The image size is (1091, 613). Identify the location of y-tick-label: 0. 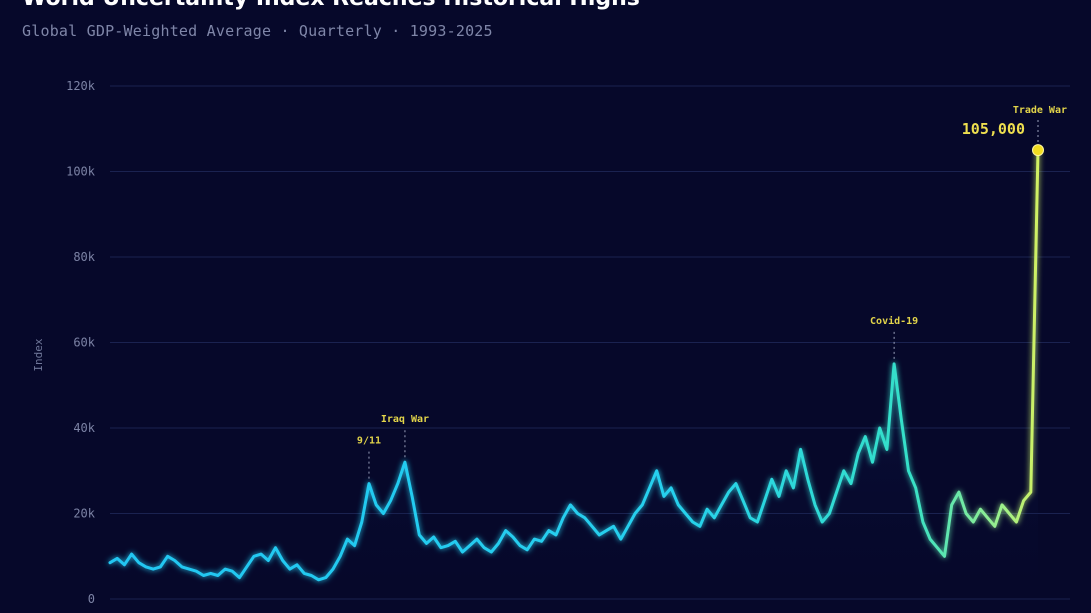
(91, 599).